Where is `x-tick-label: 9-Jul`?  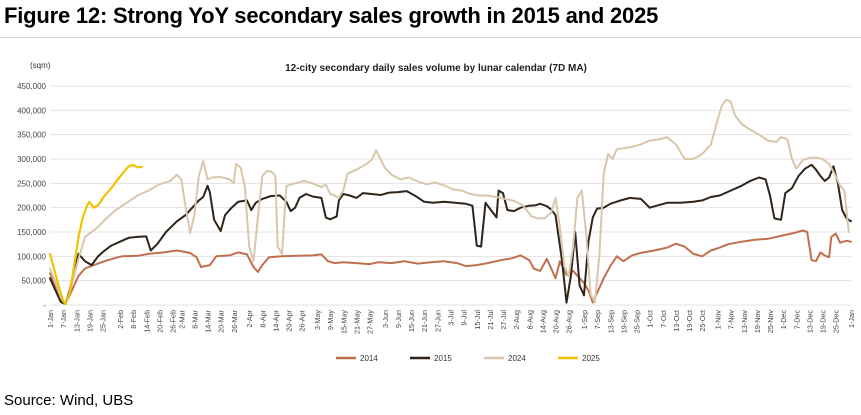
x-tick-label: 9-Jul is located at coordinates (464, 318).